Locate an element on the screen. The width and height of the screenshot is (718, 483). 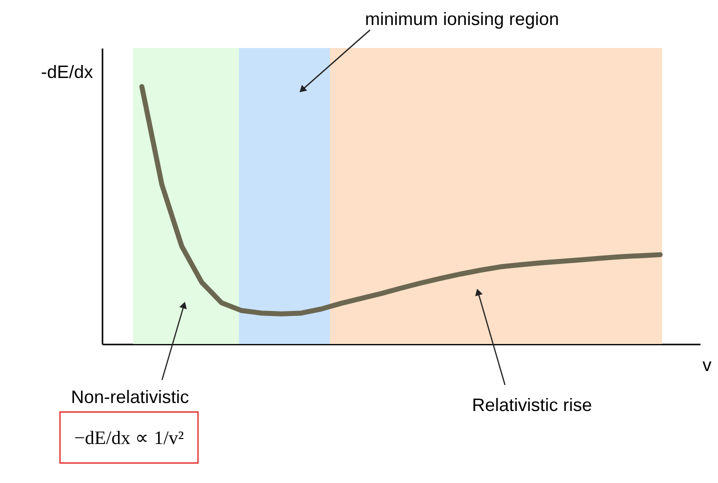
text: −dE/dx ∝ 1/v² is located at coordinates (129, 438).